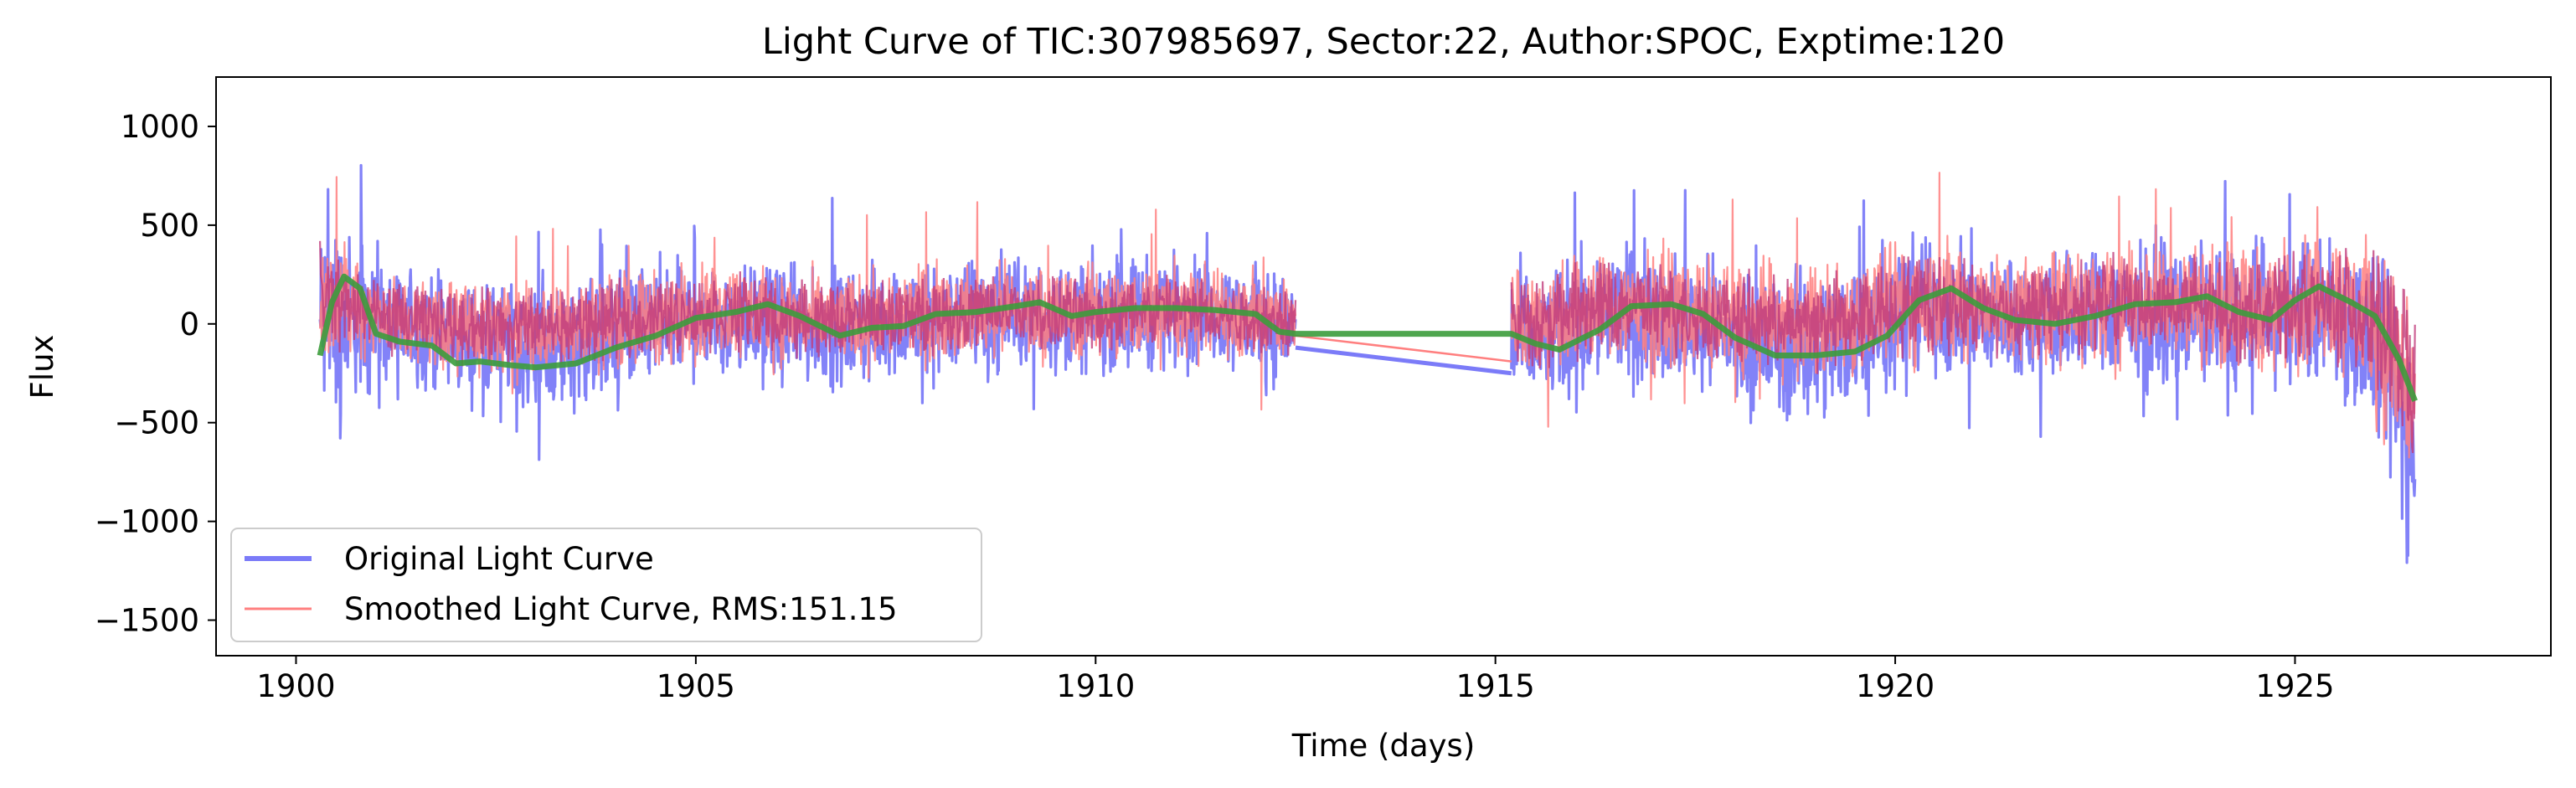 The image size is (2576, 788). Describe the element at coordinates (189, 324) in the screenshot. I see `y-tick-label: 0` at that location.